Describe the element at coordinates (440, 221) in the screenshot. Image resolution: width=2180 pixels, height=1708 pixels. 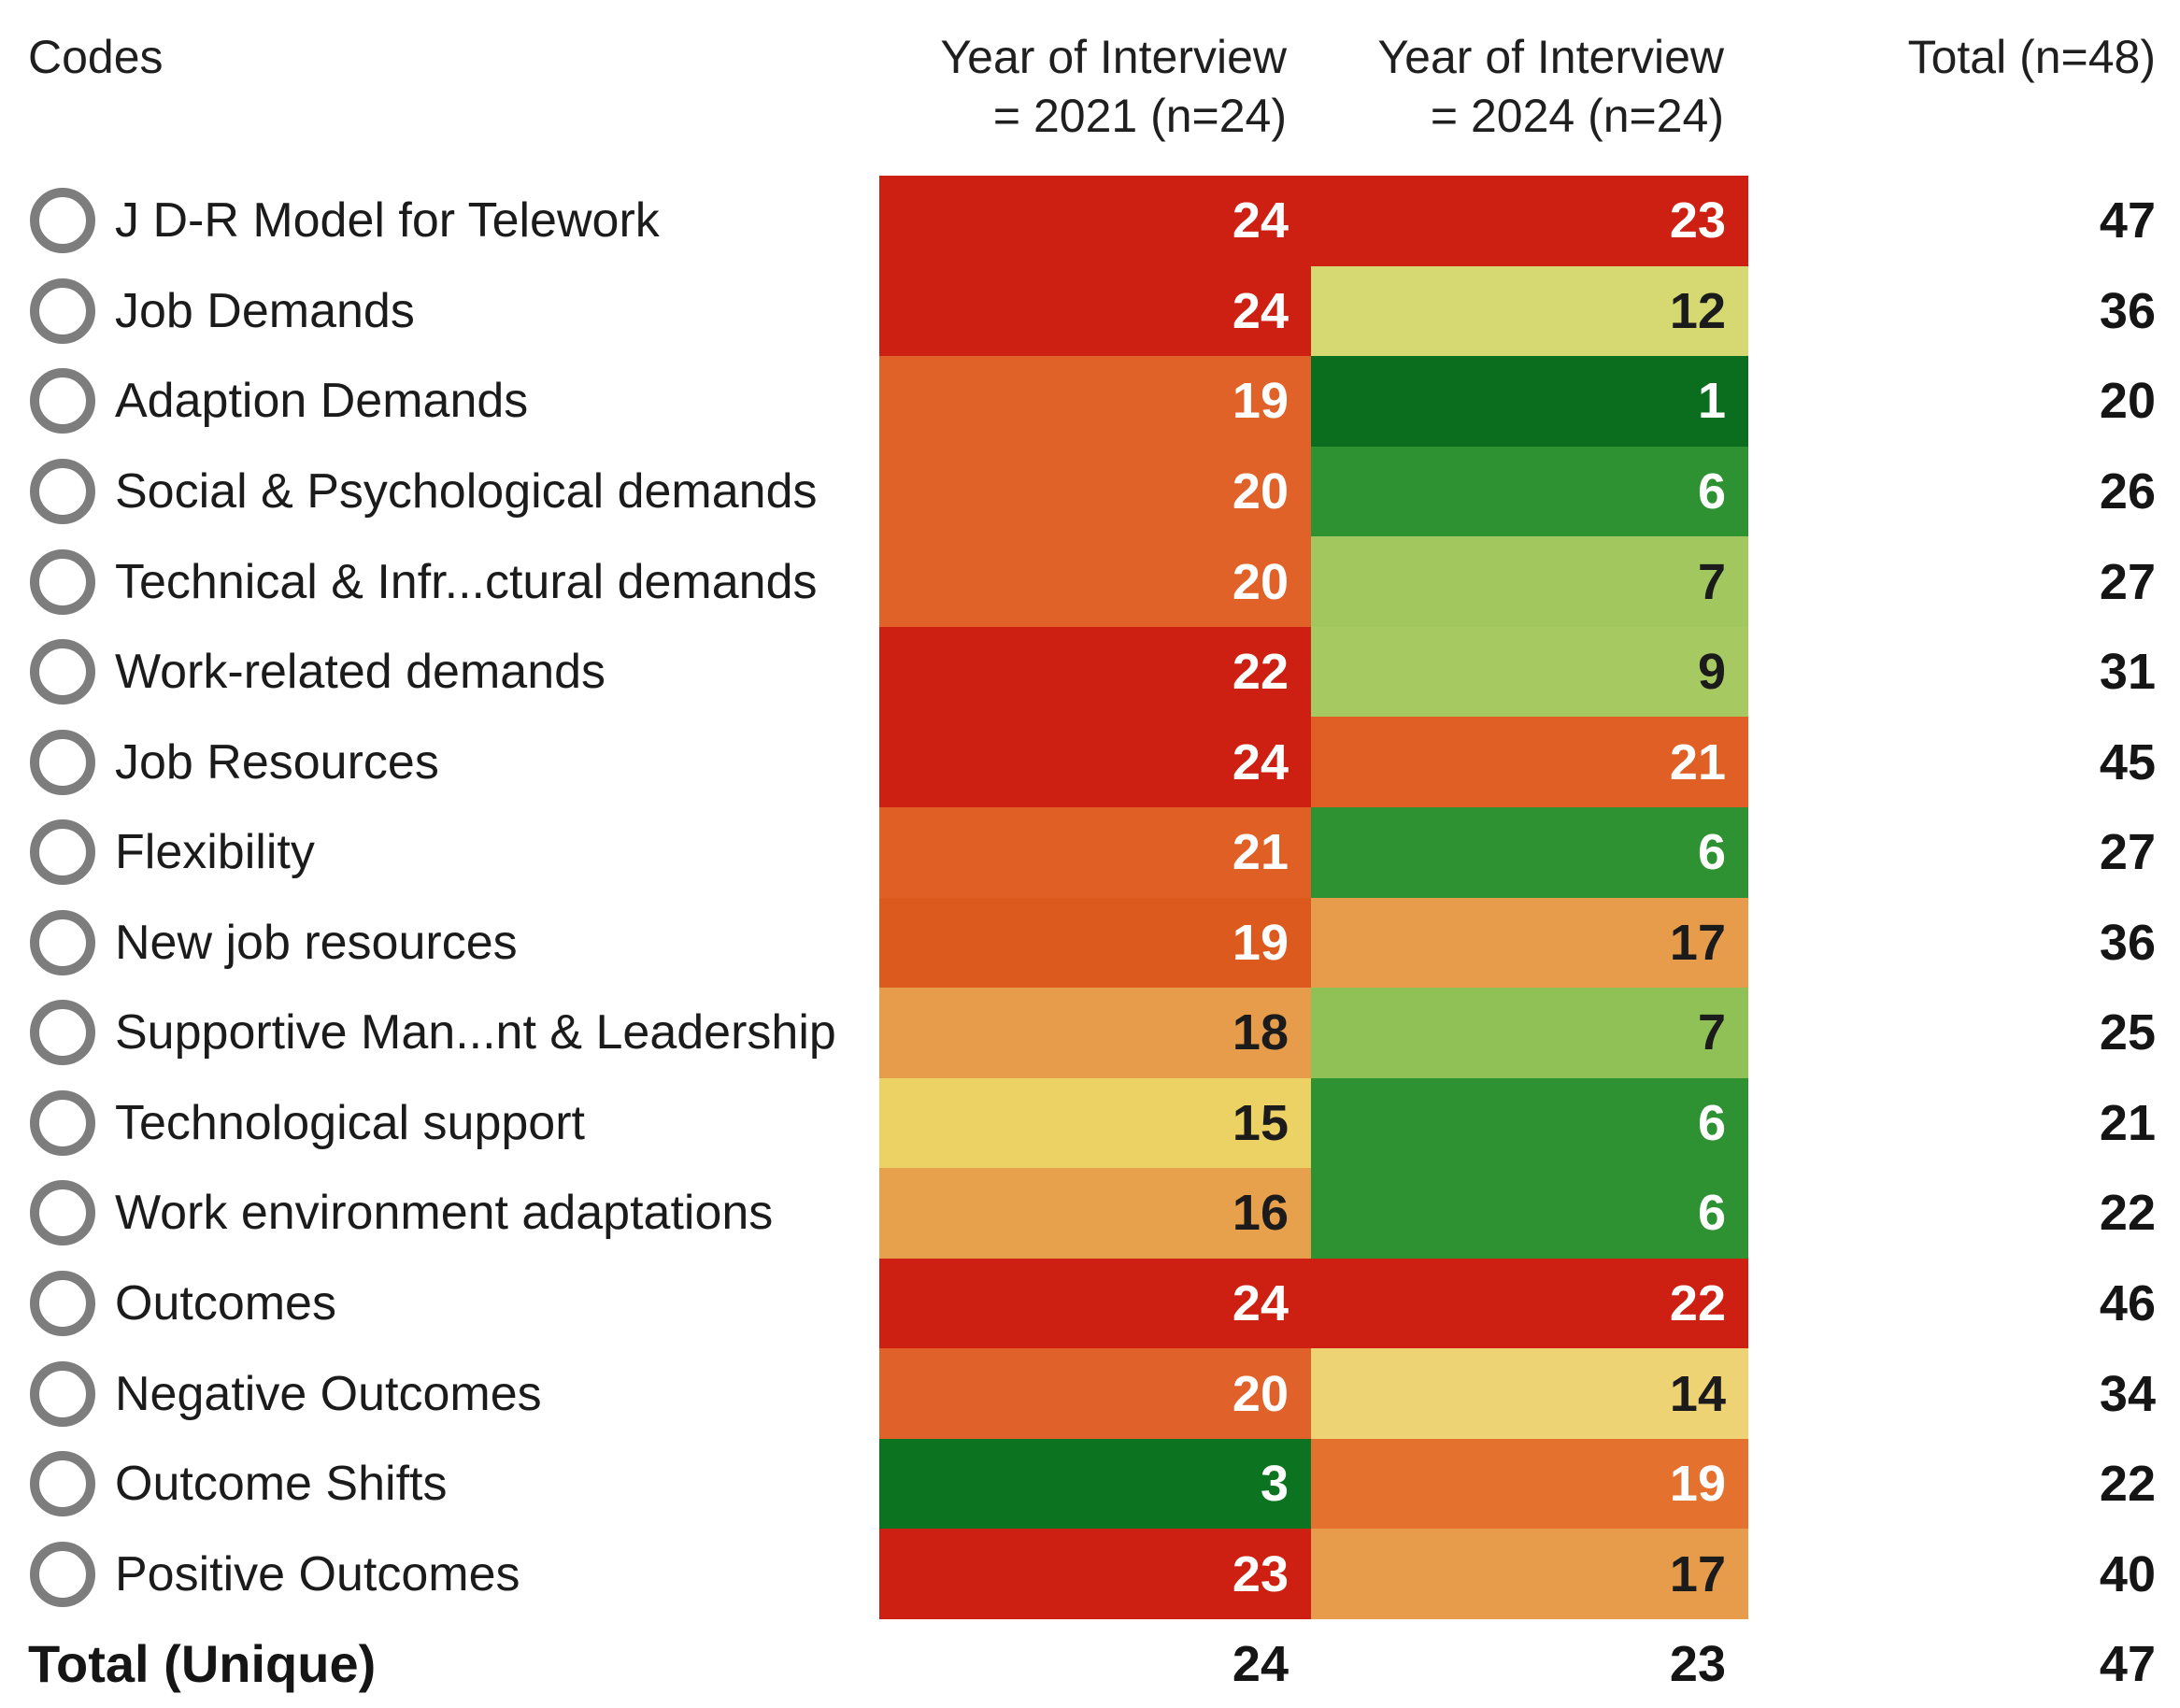
I see `code-label-cell: J D-R Model for Telework` at that location.